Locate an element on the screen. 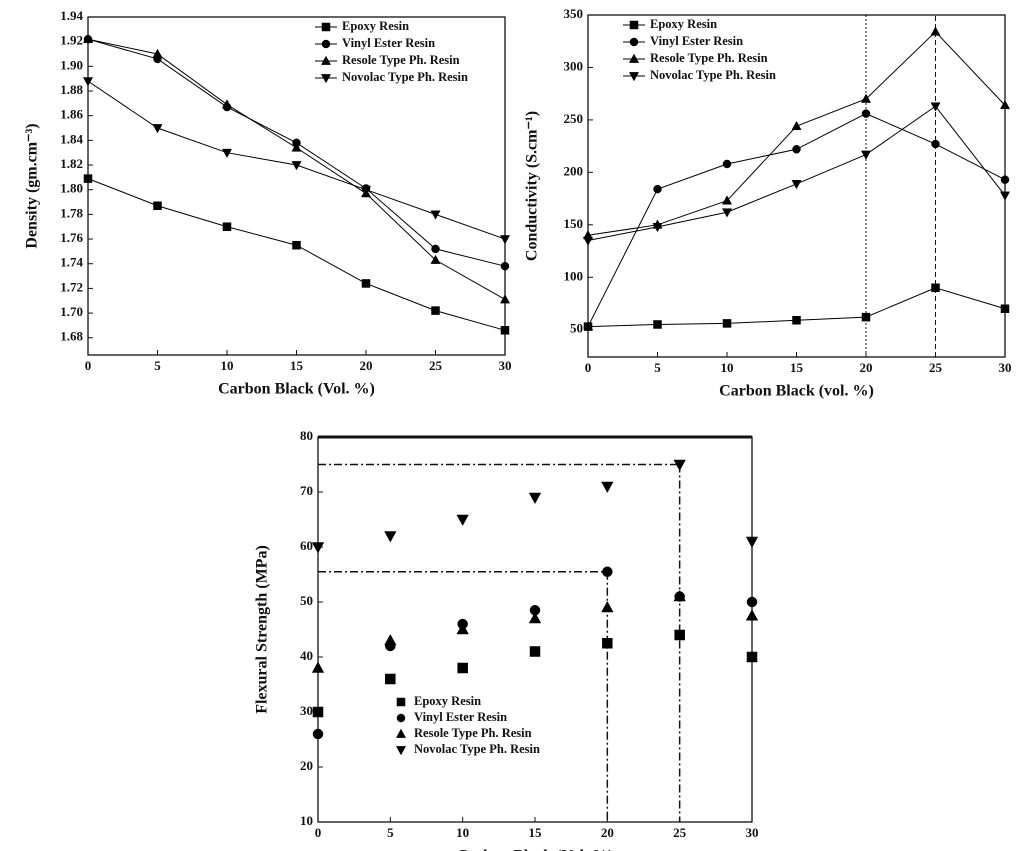  x-tick-label: 5 is located at coordinates (390, 832).